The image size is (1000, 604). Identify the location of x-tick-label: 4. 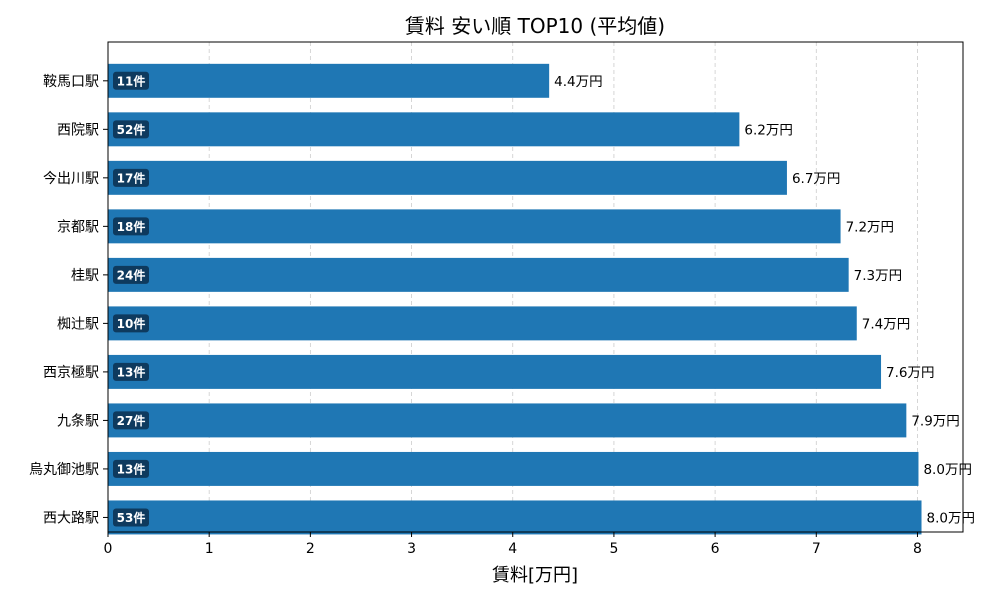
(512, 549).